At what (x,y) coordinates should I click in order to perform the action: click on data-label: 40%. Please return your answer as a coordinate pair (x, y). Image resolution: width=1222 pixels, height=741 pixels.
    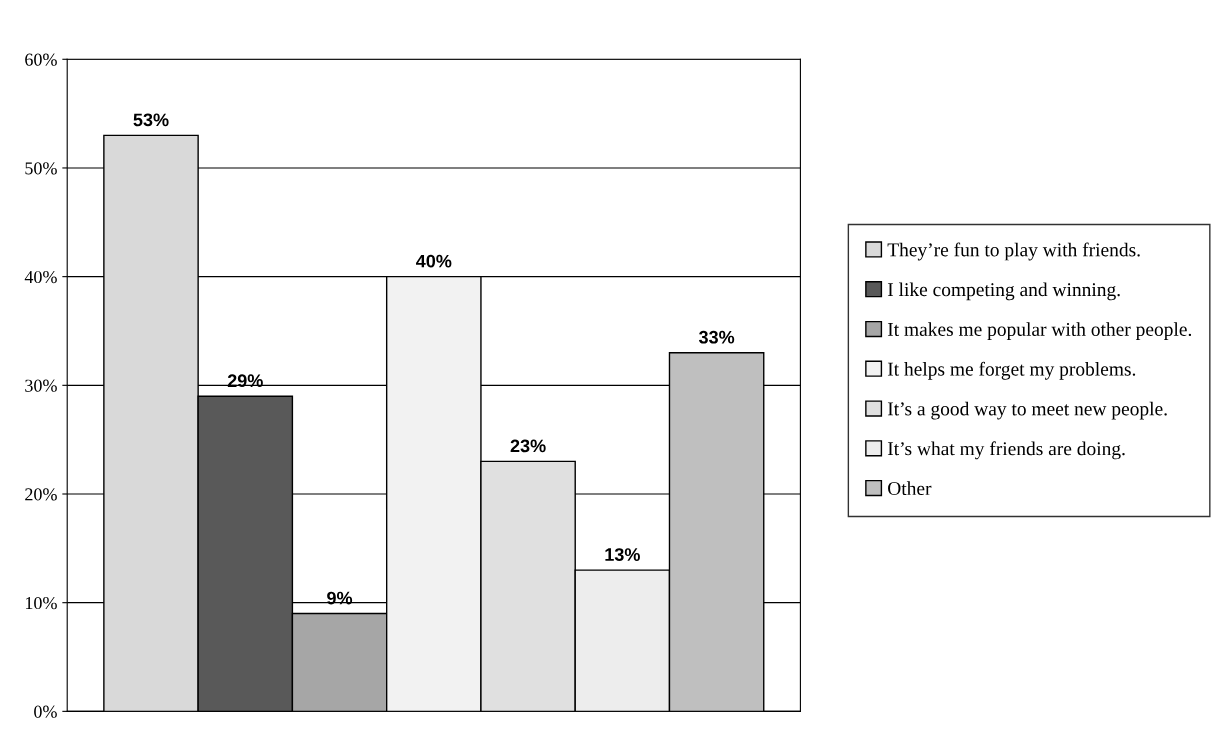
    Looking at the image, I should click on (434, 261).